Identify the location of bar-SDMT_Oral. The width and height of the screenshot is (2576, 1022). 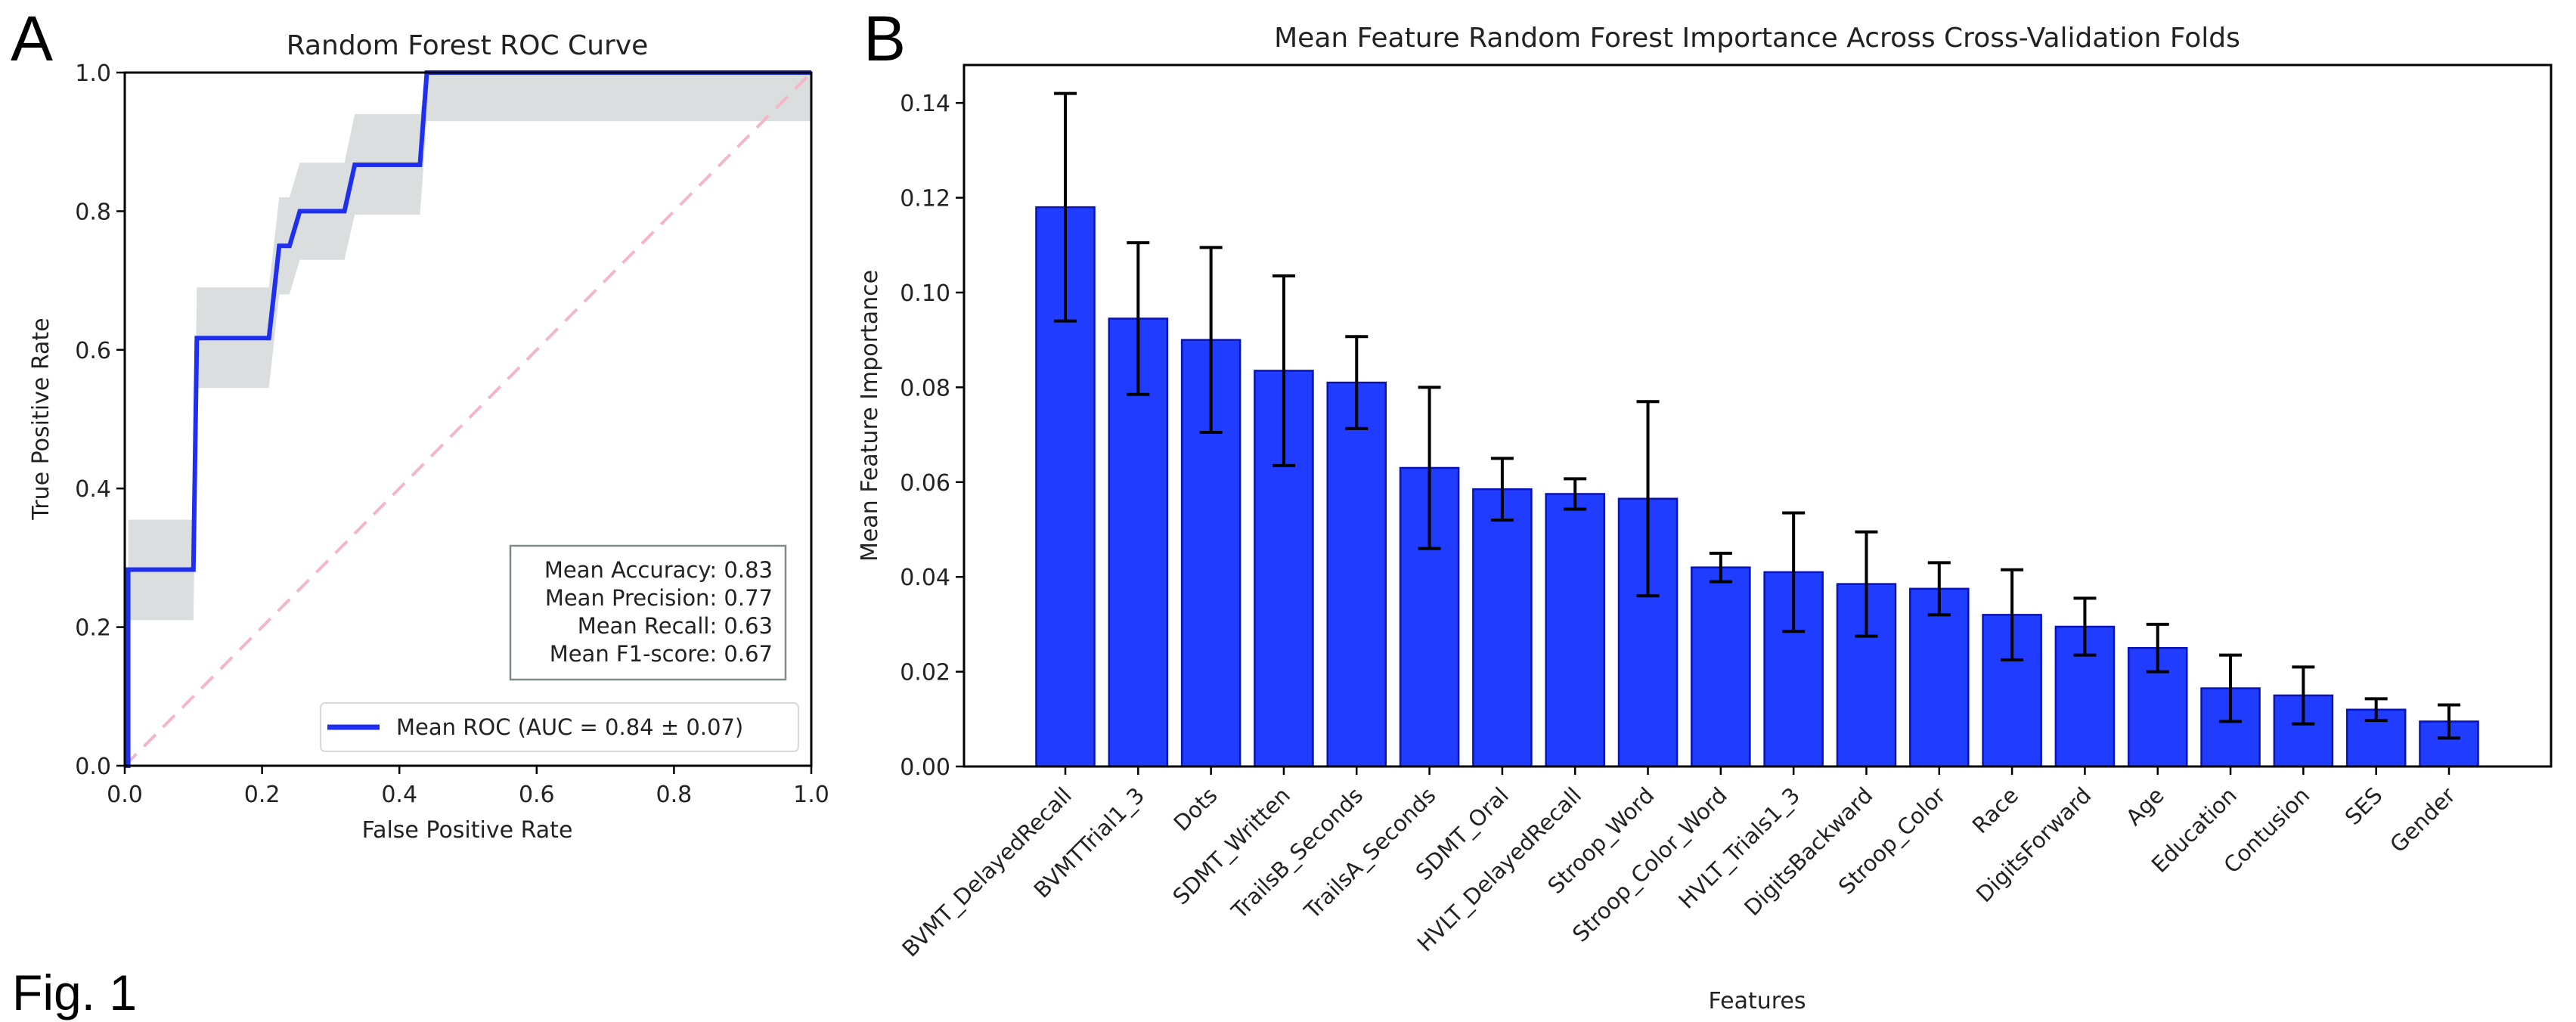
(1502, 628).